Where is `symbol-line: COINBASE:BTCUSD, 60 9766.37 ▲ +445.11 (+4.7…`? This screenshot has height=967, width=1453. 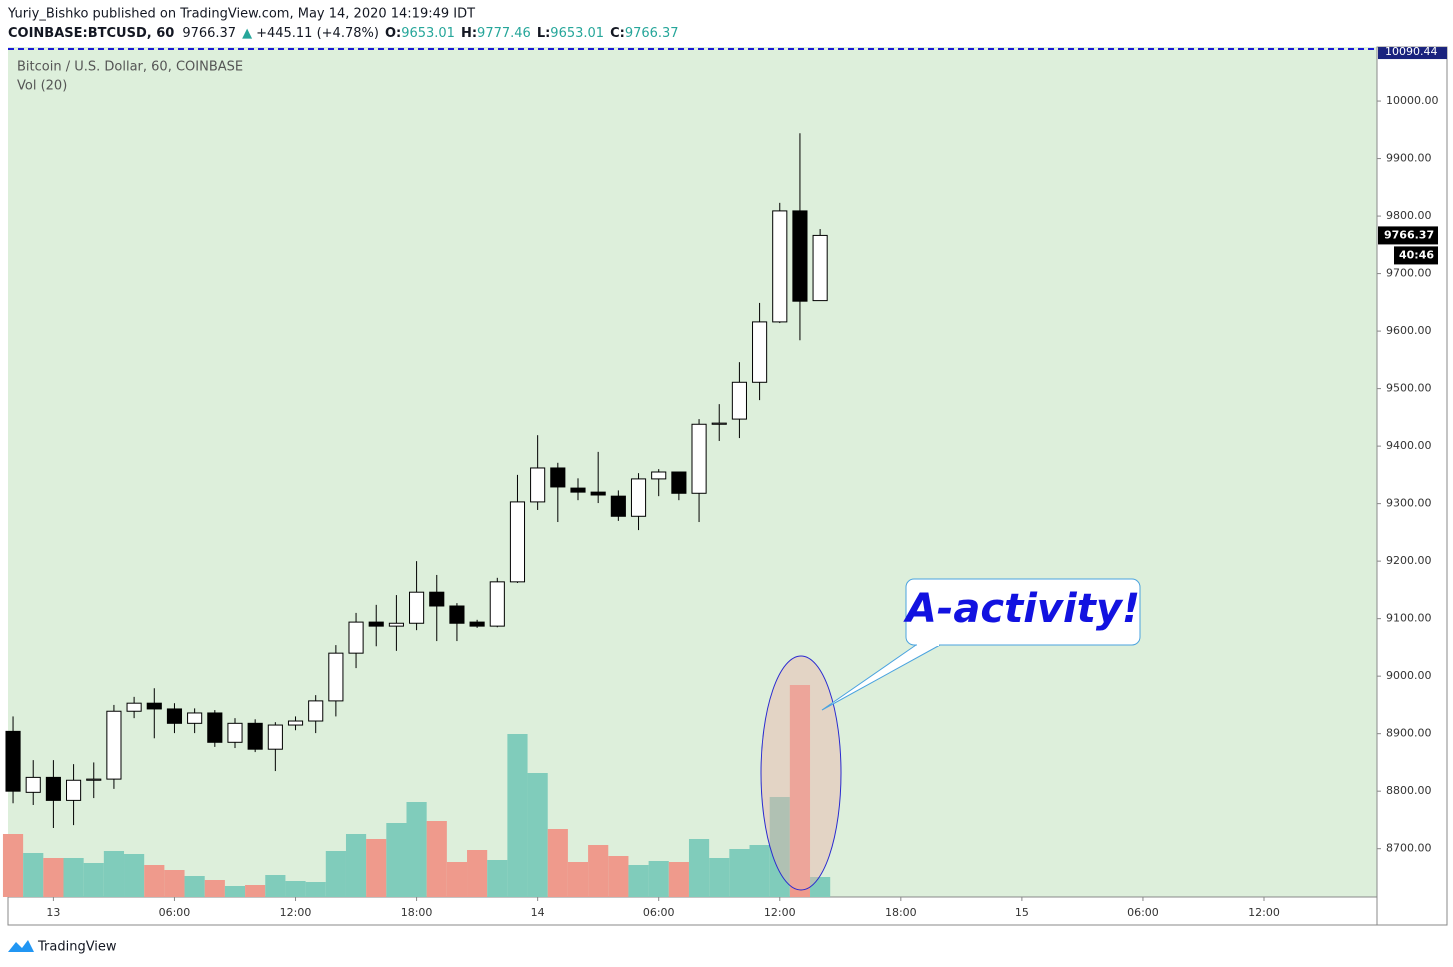 symbol-line: COINBASE:BTCUSD, 60 9766.37 ▲ +445.11 (+4.7… is located at coordinates (343, 33).